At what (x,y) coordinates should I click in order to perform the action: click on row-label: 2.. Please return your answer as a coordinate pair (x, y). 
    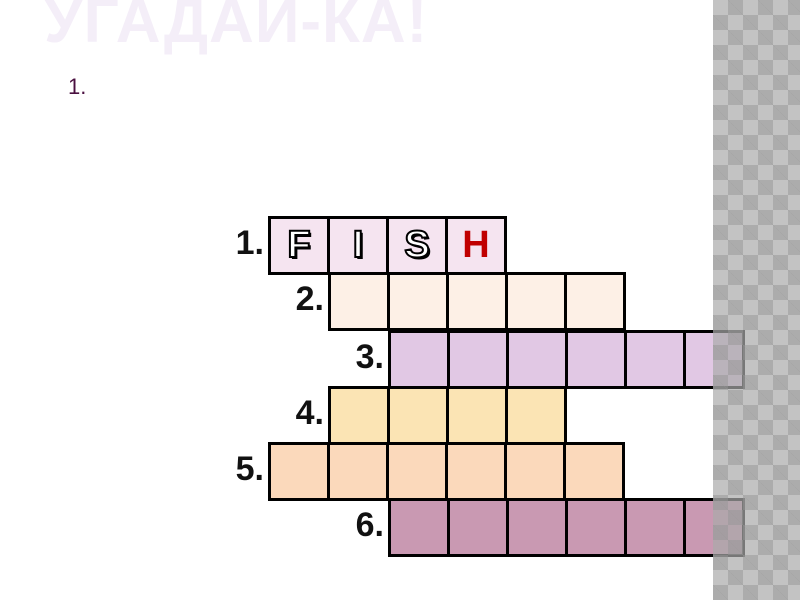
    Looking at the image, I should click on (309, 299).